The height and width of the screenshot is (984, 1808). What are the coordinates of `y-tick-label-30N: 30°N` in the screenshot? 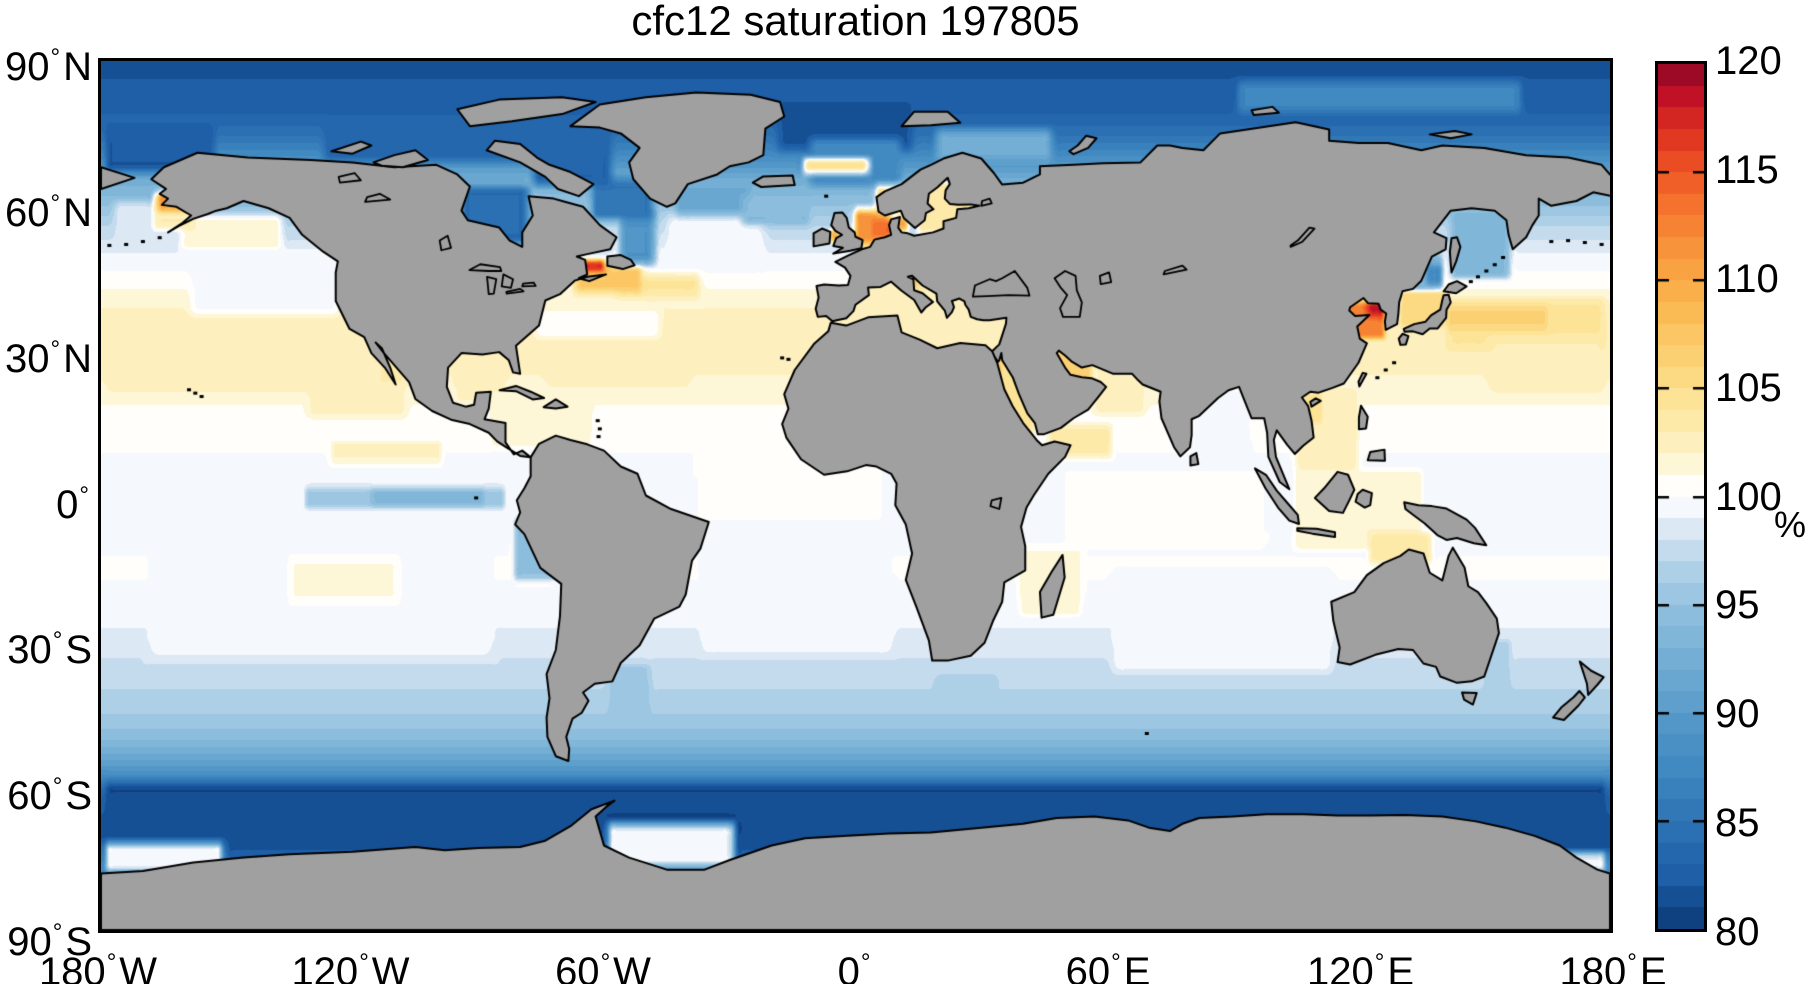 It's located at (48, 358).